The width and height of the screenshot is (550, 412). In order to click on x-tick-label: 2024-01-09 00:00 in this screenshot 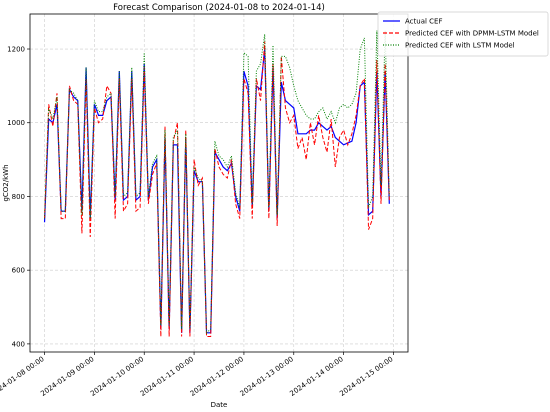, I will do `click(67, 376)`.